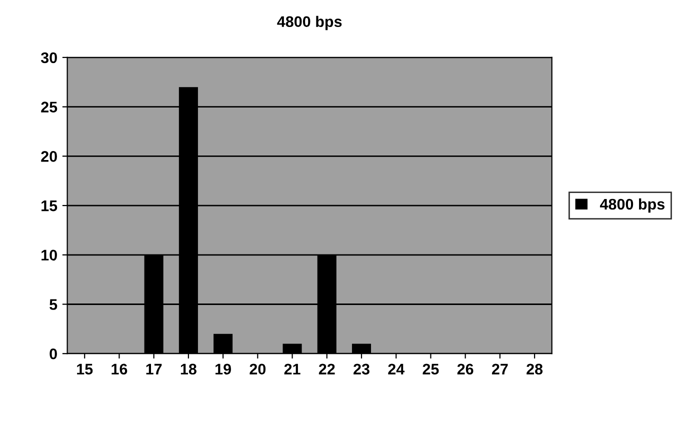 The width and height of the screenshot is (673, 442). I want to click on x-tick-label: 16, so click(120, 369).